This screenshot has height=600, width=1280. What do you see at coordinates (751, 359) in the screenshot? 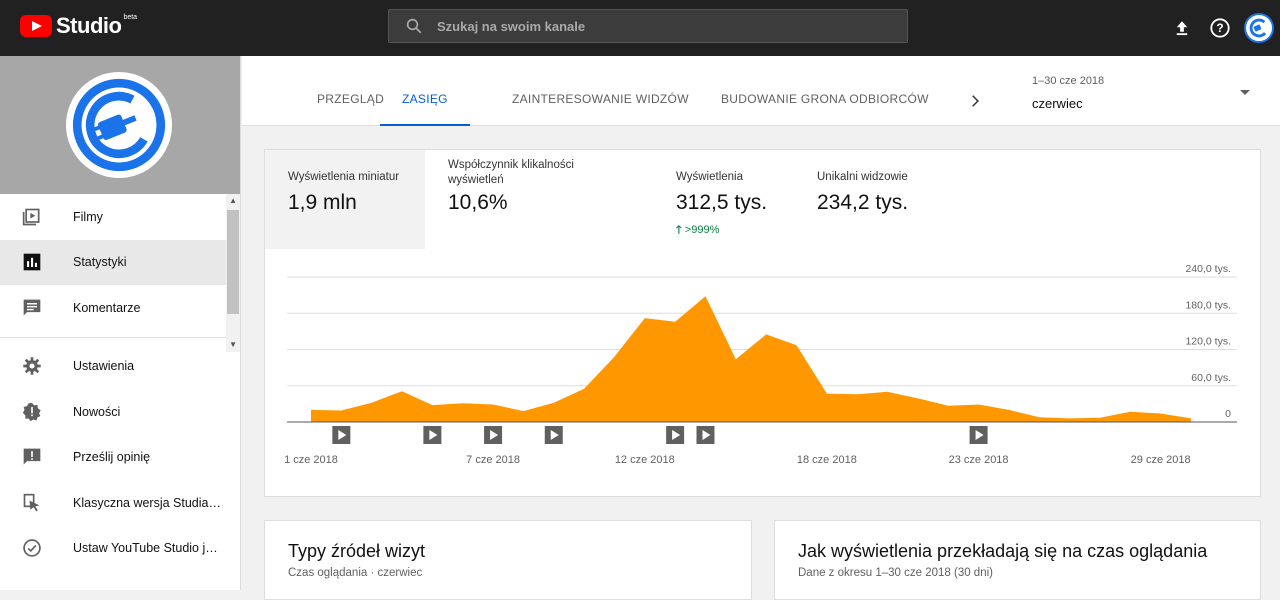
I see `impressions-area-series` at bounding box center [751, 359].